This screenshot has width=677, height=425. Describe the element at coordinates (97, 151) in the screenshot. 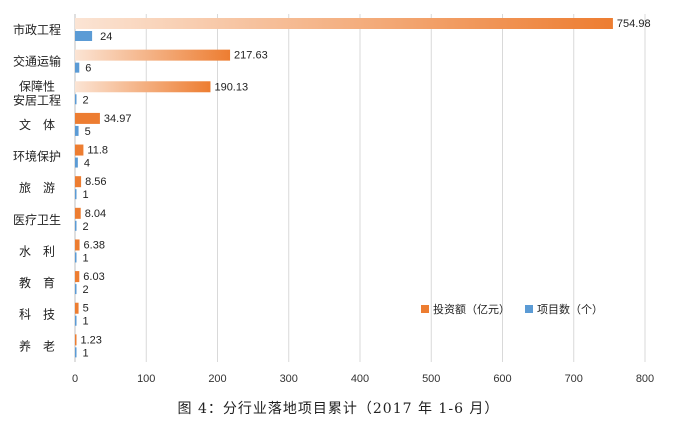

I see `value-label-investment: 11.8` at that location.